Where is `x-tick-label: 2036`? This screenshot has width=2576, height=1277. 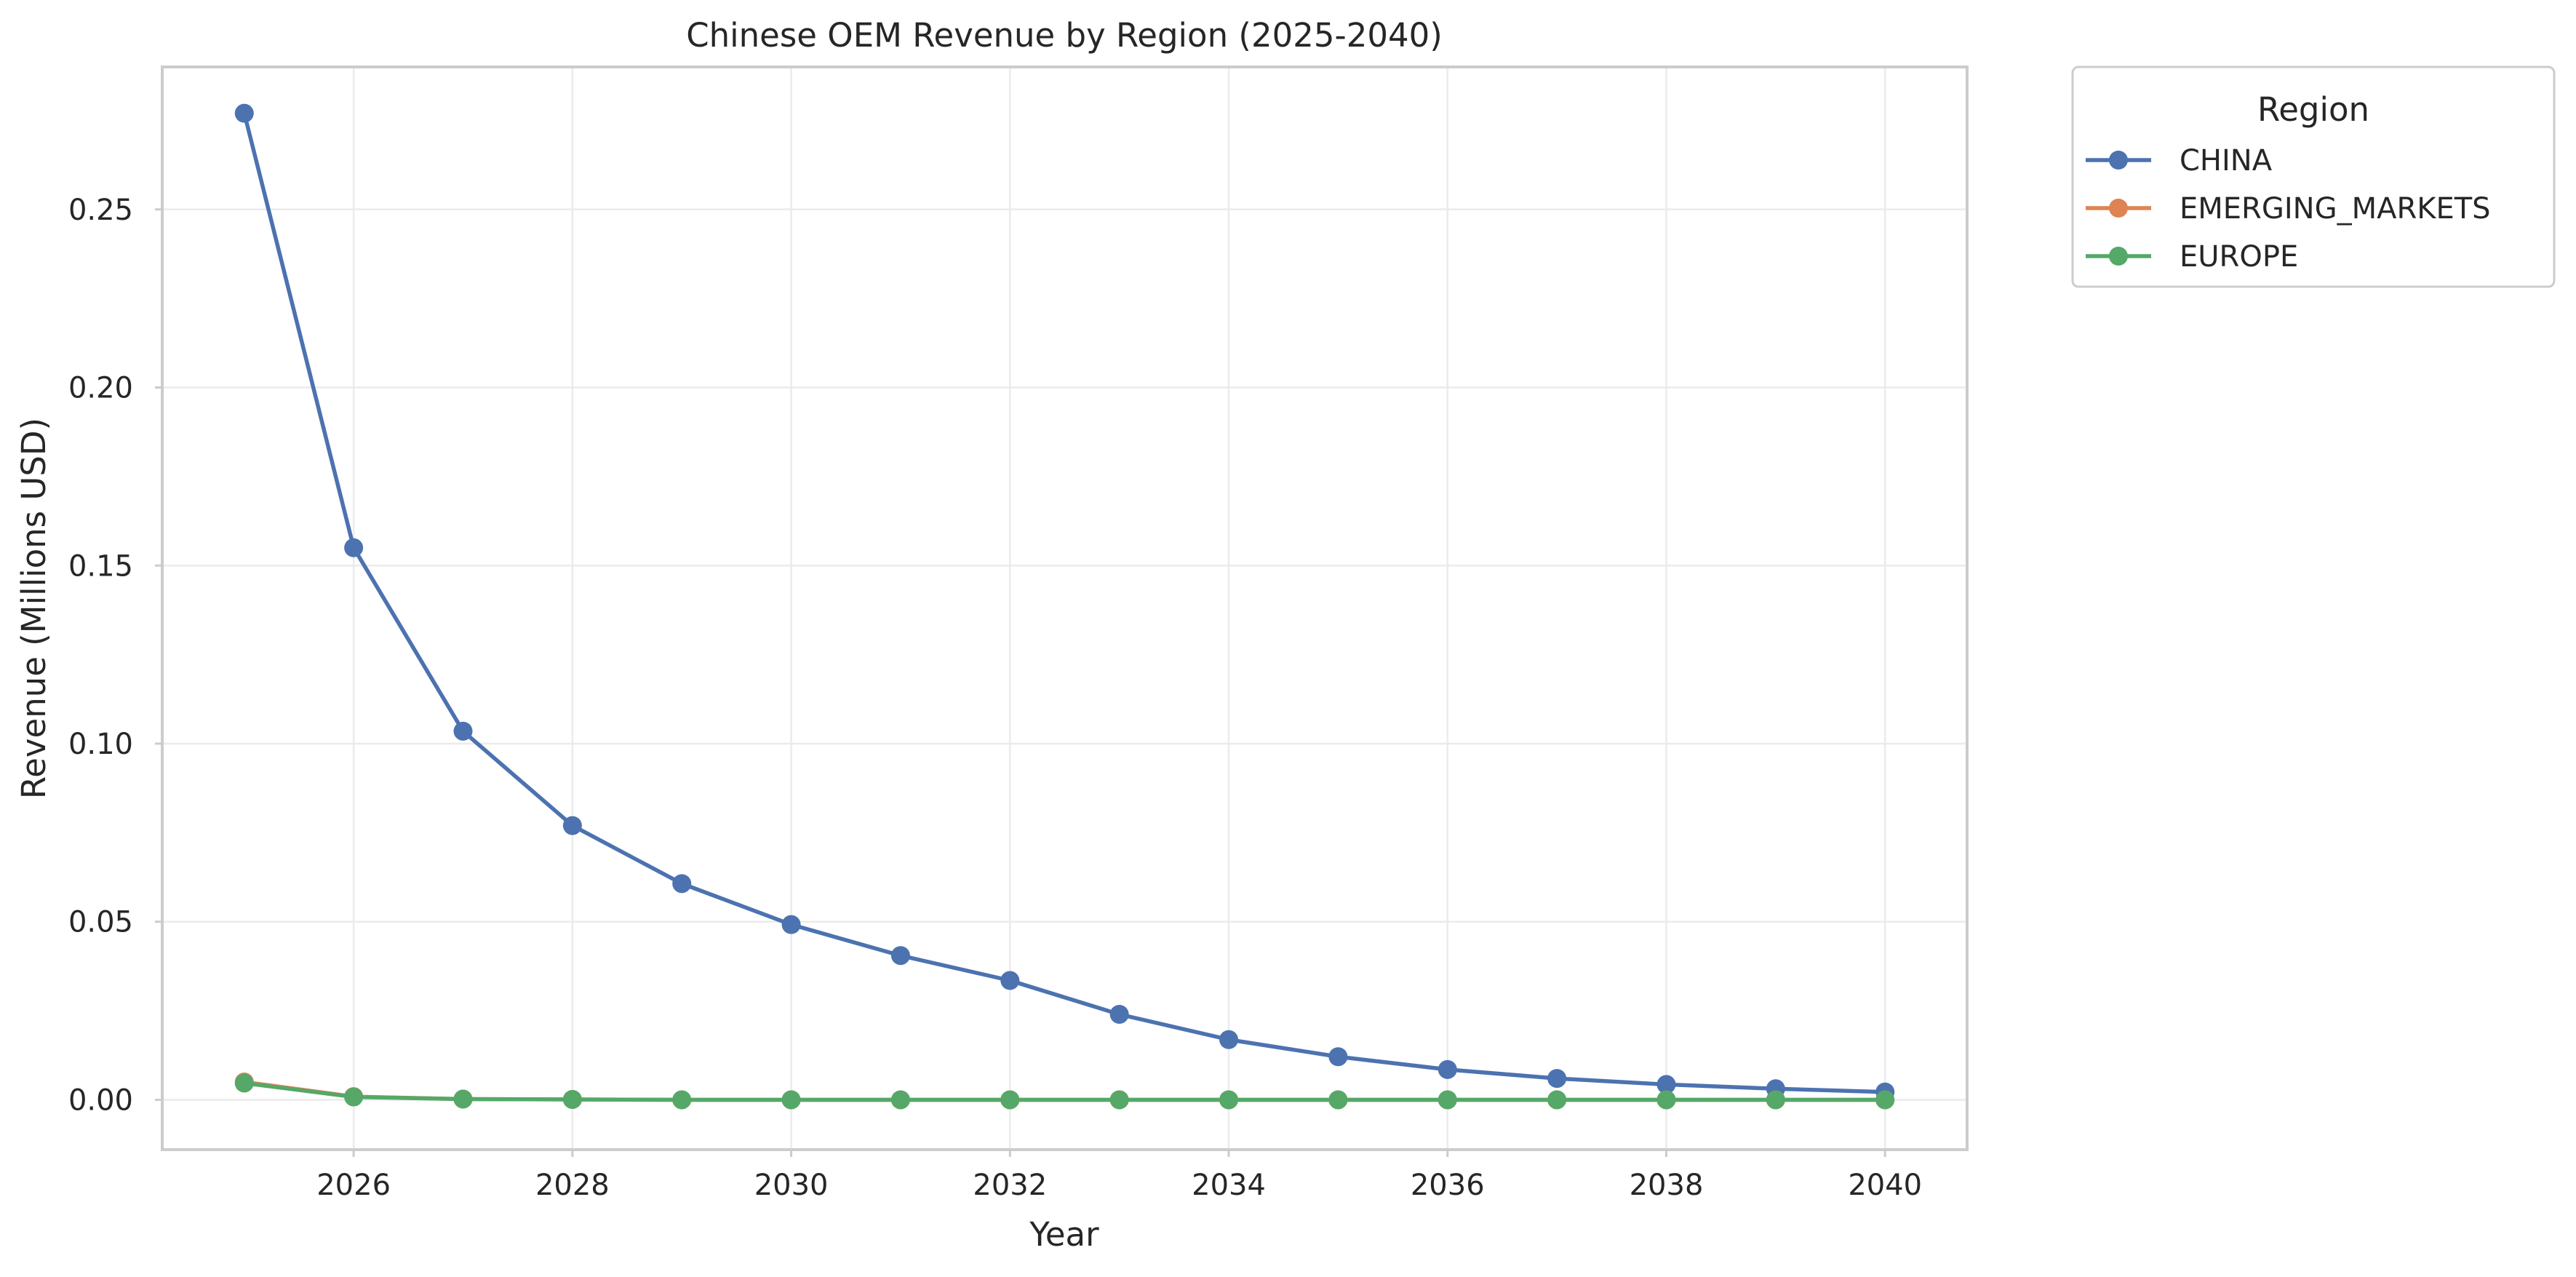
x-tick-label: 2036 is located at coordinates (1448, 1185).